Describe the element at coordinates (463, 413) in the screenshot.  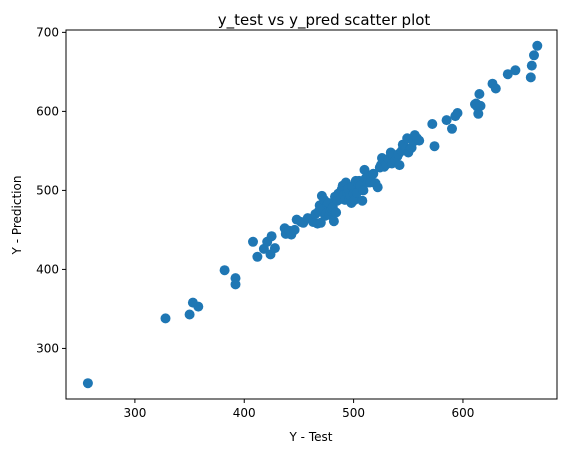
I see `x-tick-label: 600` at that location.